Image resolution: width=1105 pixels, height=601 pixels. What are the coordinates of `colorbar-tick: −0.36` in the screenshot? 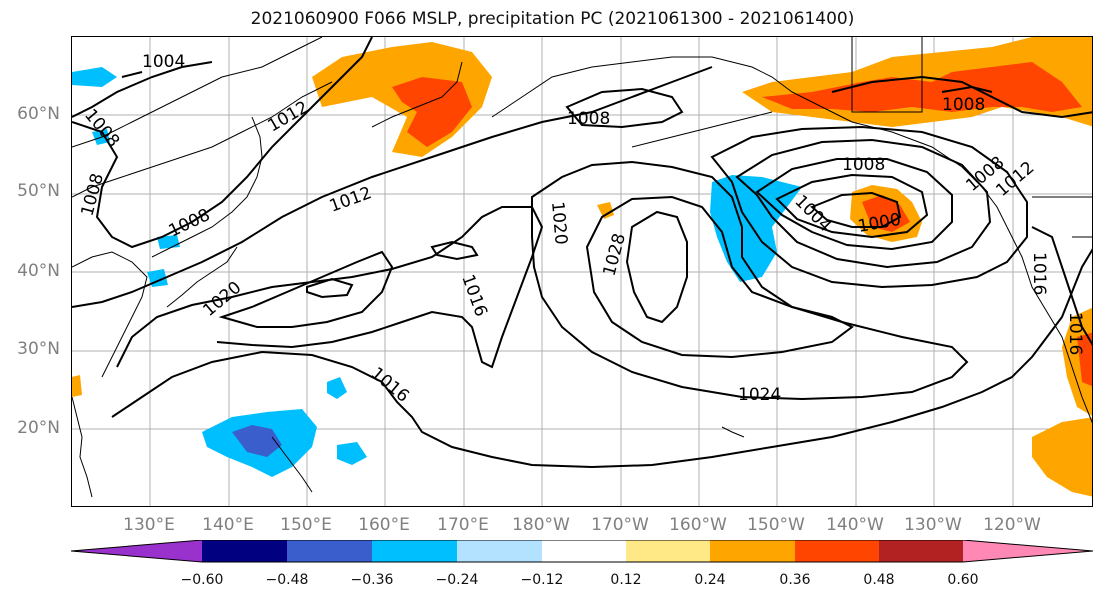 It's located at (372, 580).